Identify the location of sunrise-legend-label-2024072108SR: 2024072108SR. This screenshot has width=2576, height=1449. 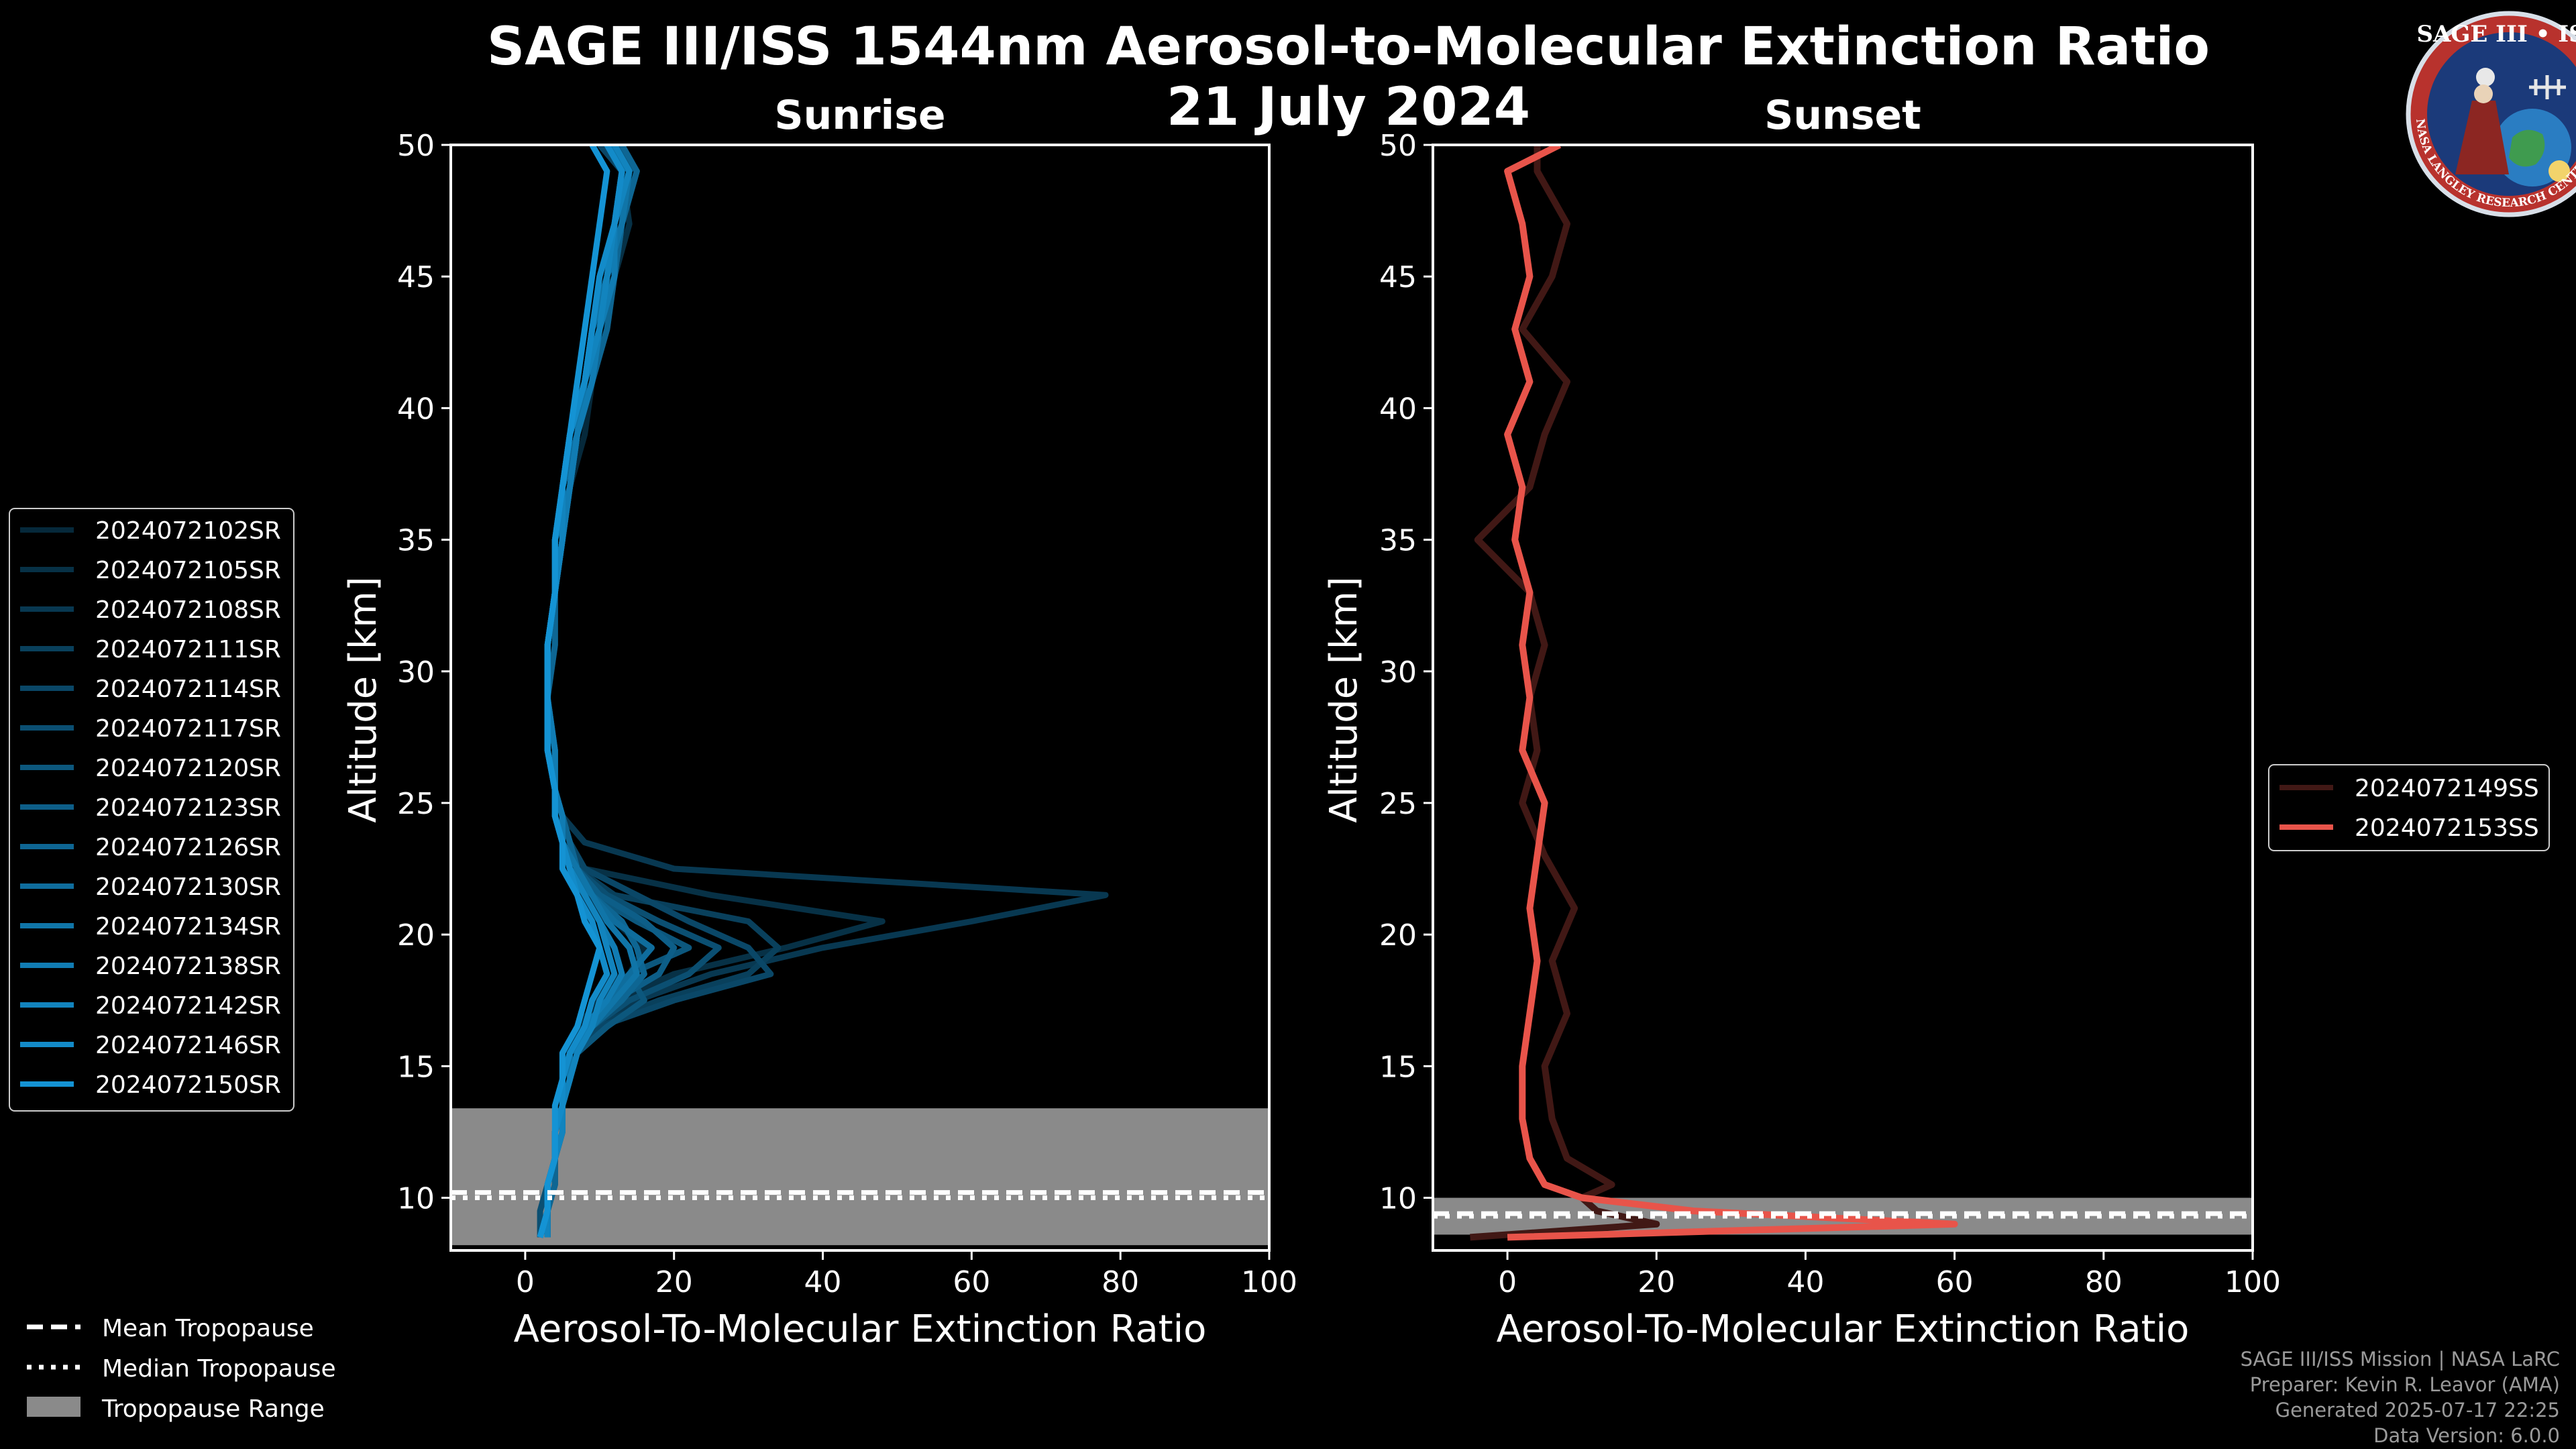
(188, 610).